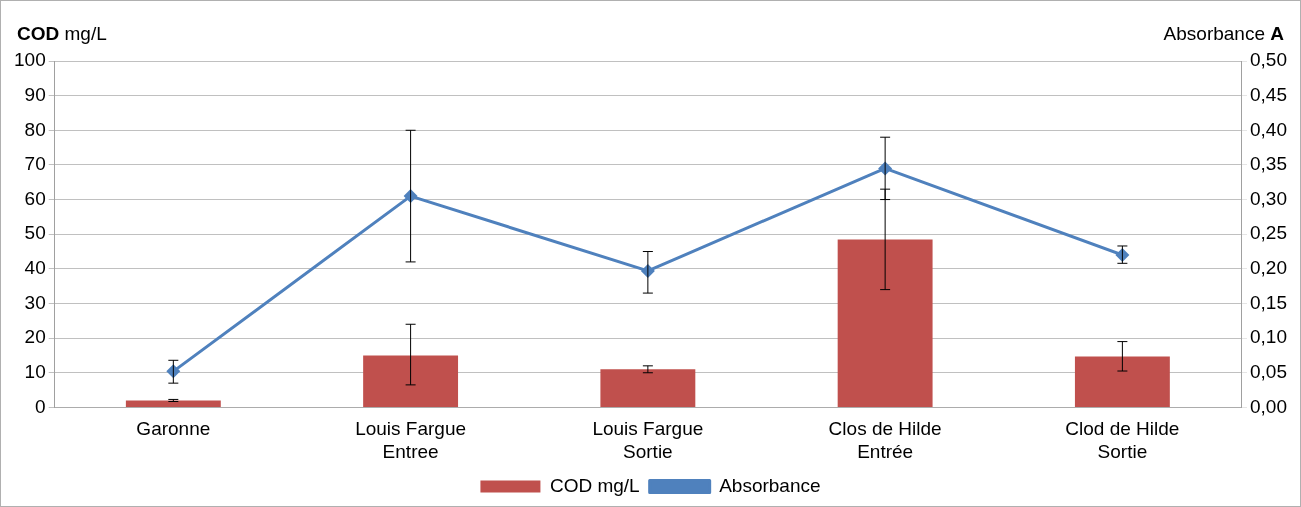  Describe the element at coordinates (1268, 60) in the screenshot. I see `y2-tick-label: 0,50` at that location.